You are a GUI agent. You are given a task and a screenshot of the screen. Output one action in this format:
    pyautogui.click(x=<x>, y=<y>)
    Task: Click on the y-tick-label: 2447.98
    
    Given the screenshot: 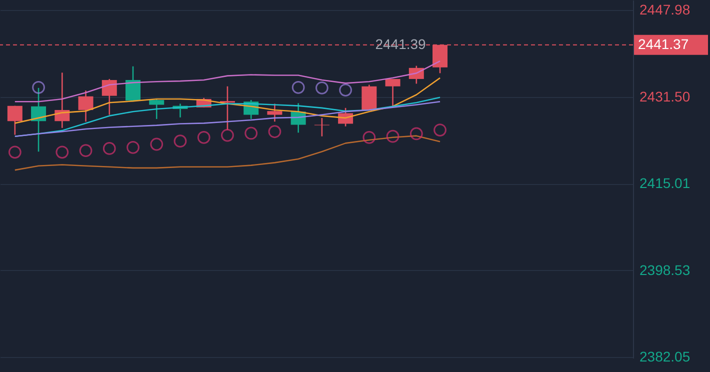 What is the action you would take?
    pyautogui.click(x=665, y=10)
    